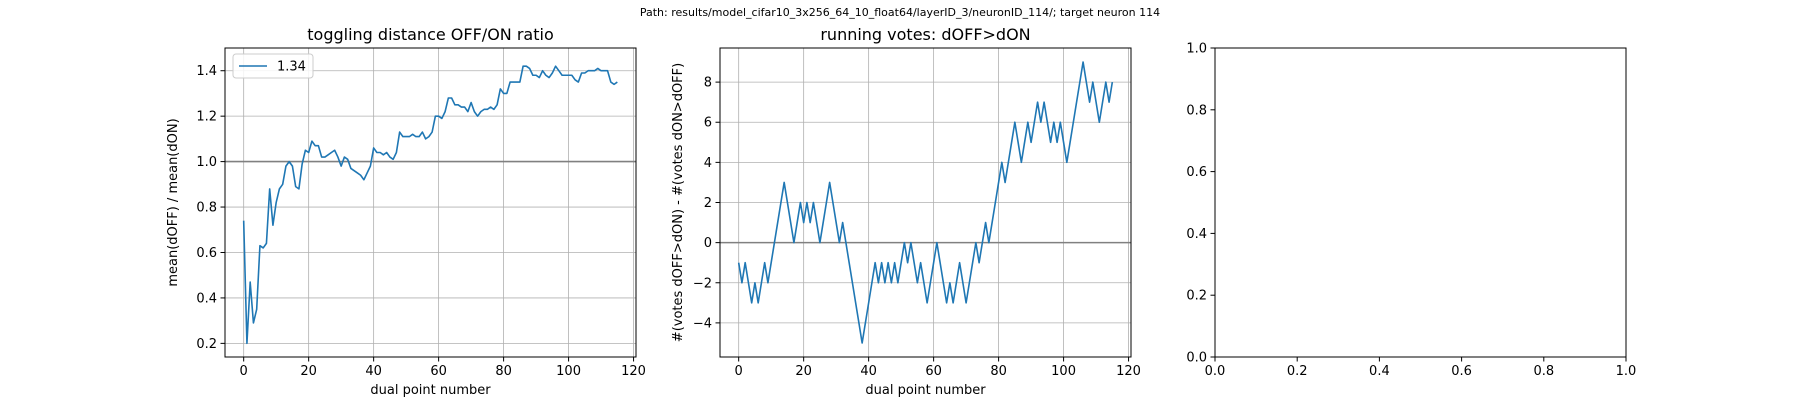  Describe the element at coordinates (708, 83) in the screenshot. I see `y-tick-label: 8` at that location.